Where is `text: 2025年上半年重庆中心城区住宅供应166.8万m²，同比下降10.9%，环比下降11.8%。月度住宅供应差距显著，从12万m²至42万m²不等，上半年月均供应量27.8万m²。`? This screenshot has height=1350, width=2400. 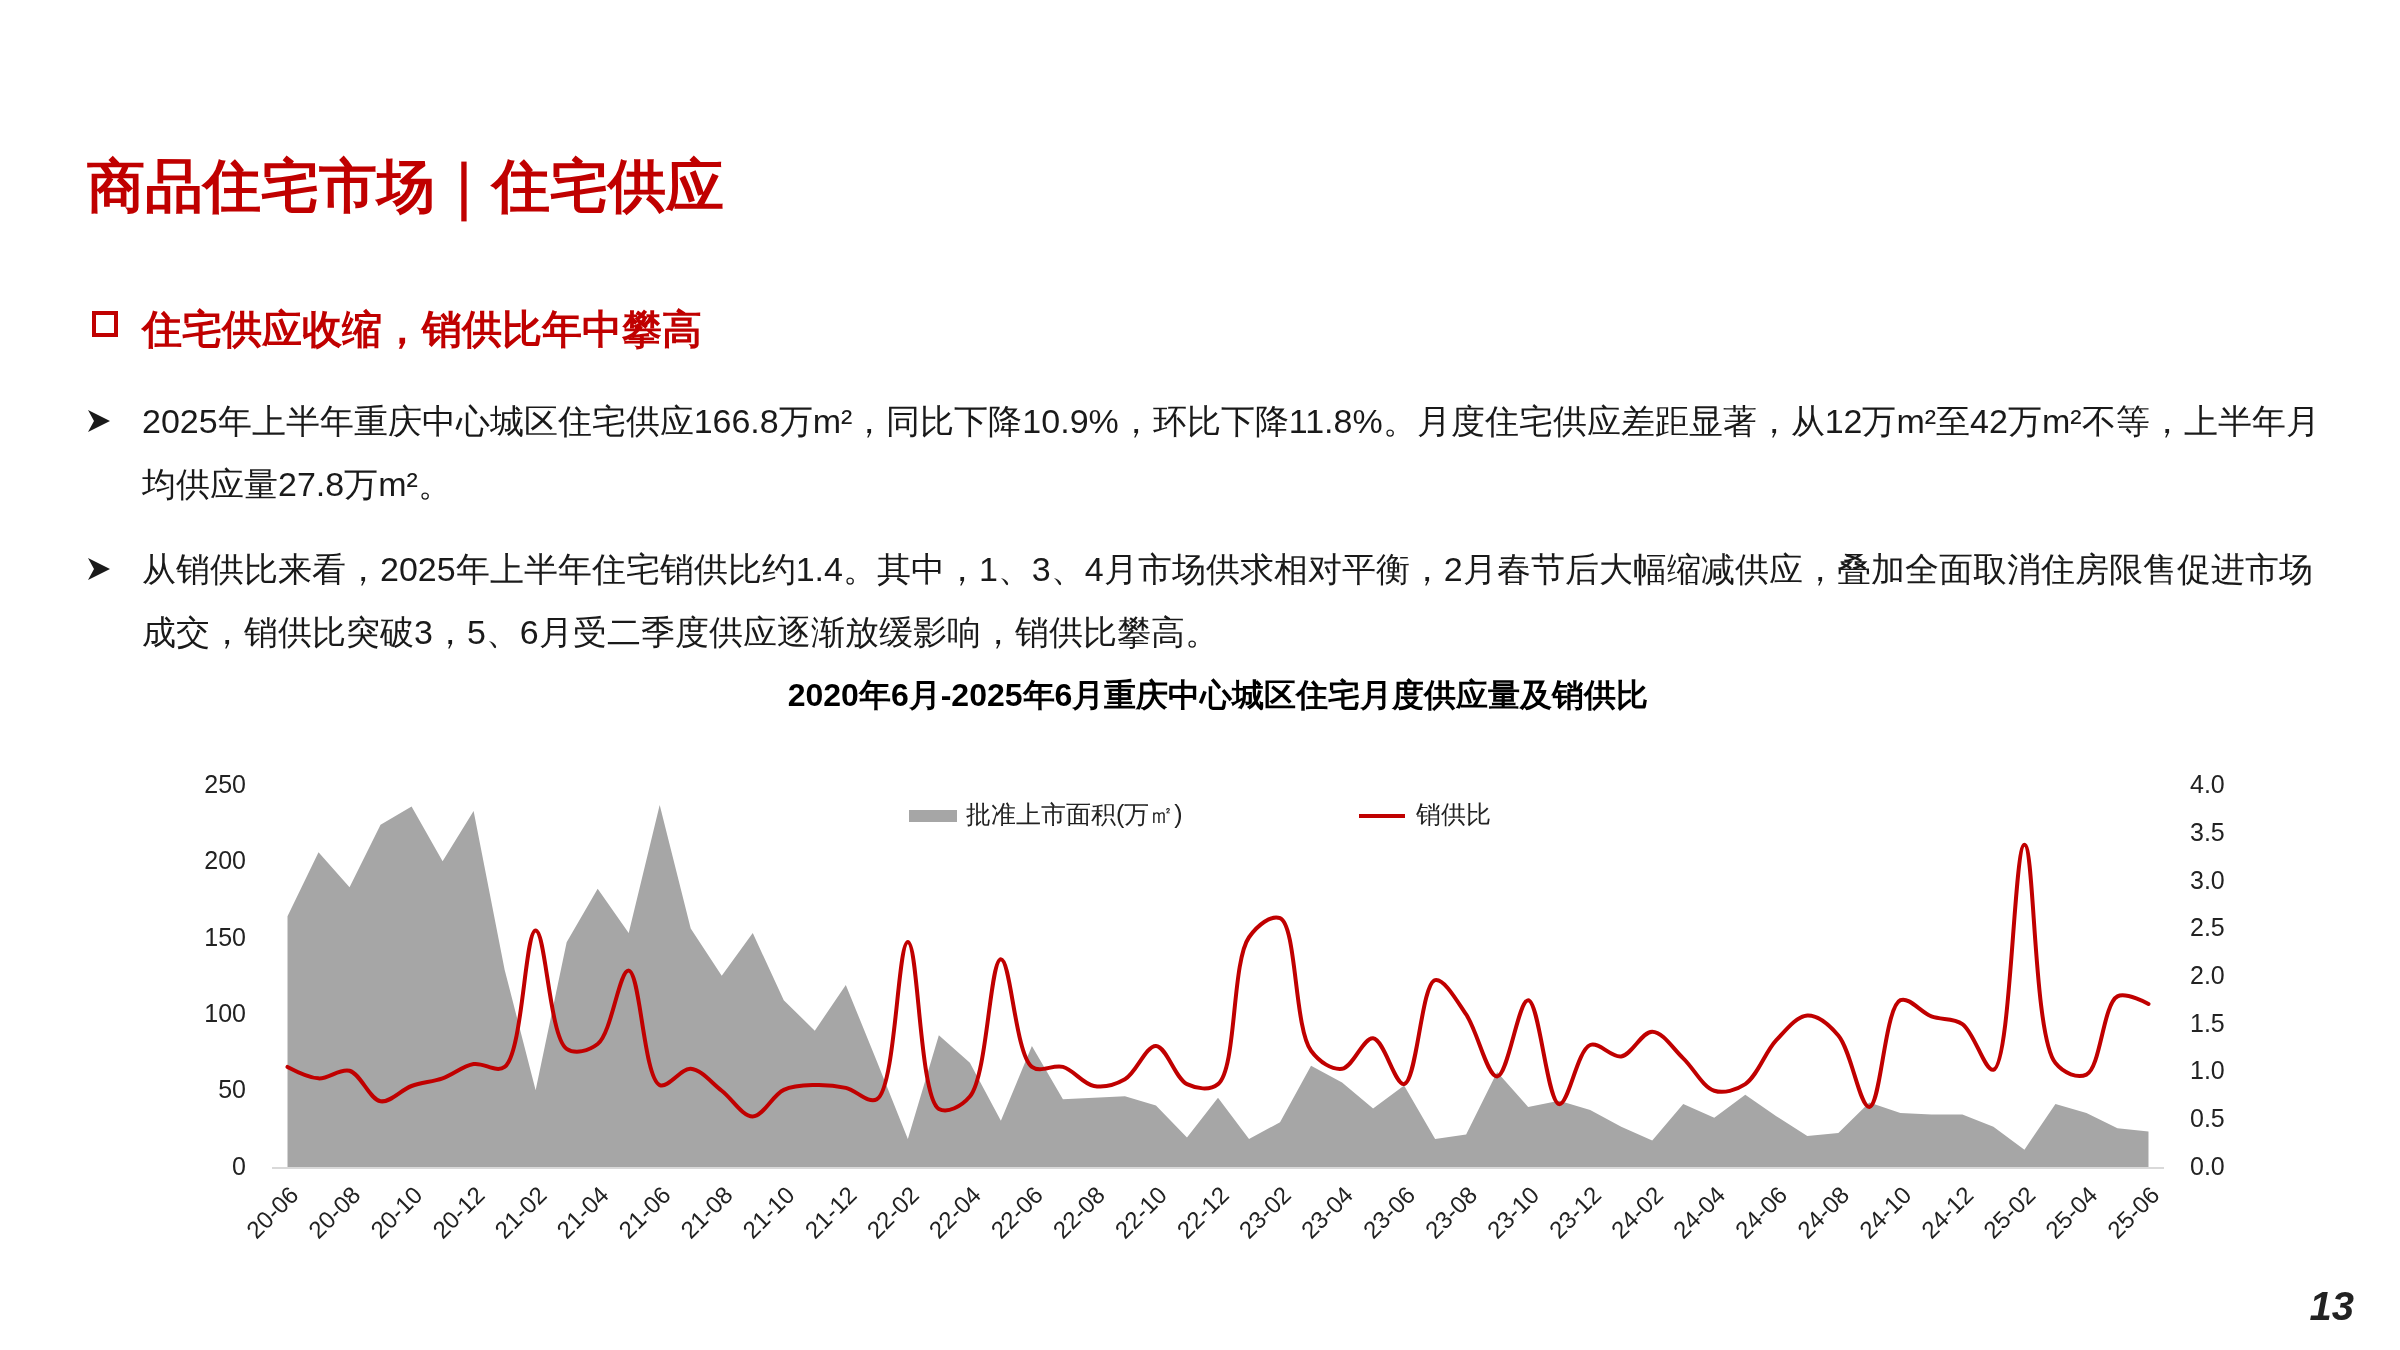
text: 2025年上半年重庆中心城区住宅供应166.8万m²，同比下降10.9%，环比下降11.8%。月度住宅供应差距显著，从12万m²至42万m²不等，上半年月均供应量27.8万m²。 is located at coordinates (1231, 453).